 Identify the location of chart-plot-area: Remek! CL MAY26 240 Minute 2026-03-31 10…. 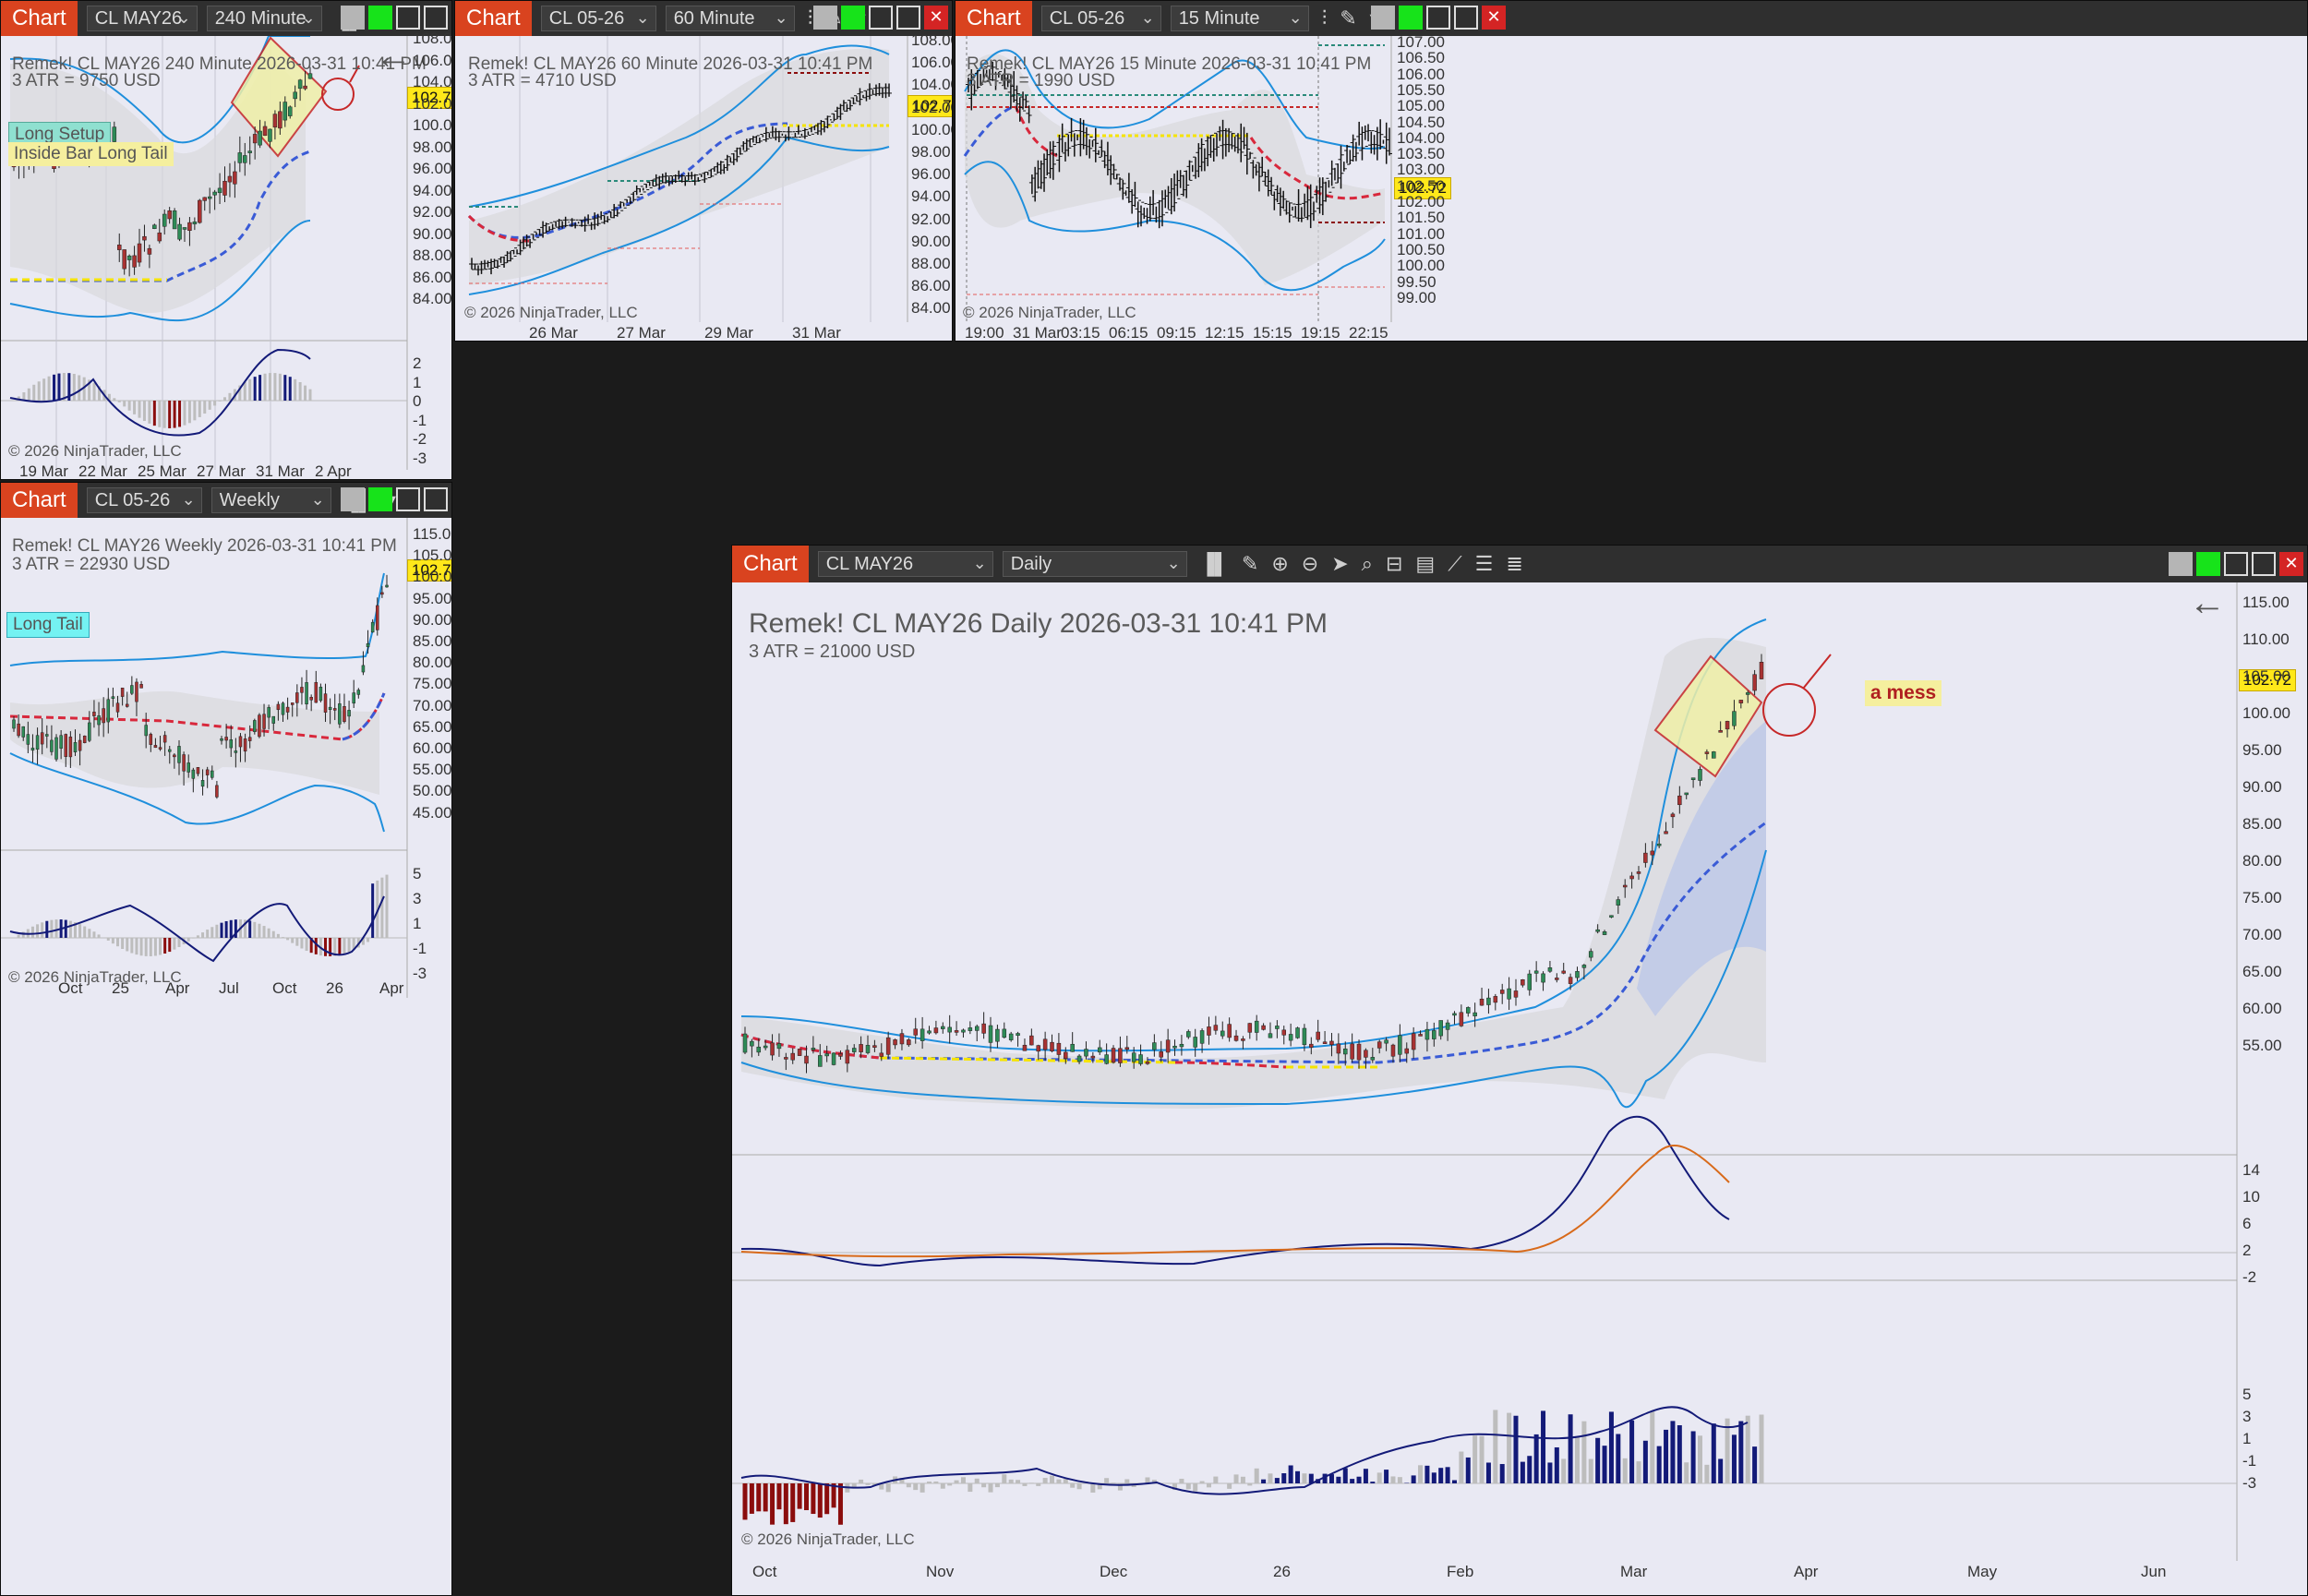
(226, 255).